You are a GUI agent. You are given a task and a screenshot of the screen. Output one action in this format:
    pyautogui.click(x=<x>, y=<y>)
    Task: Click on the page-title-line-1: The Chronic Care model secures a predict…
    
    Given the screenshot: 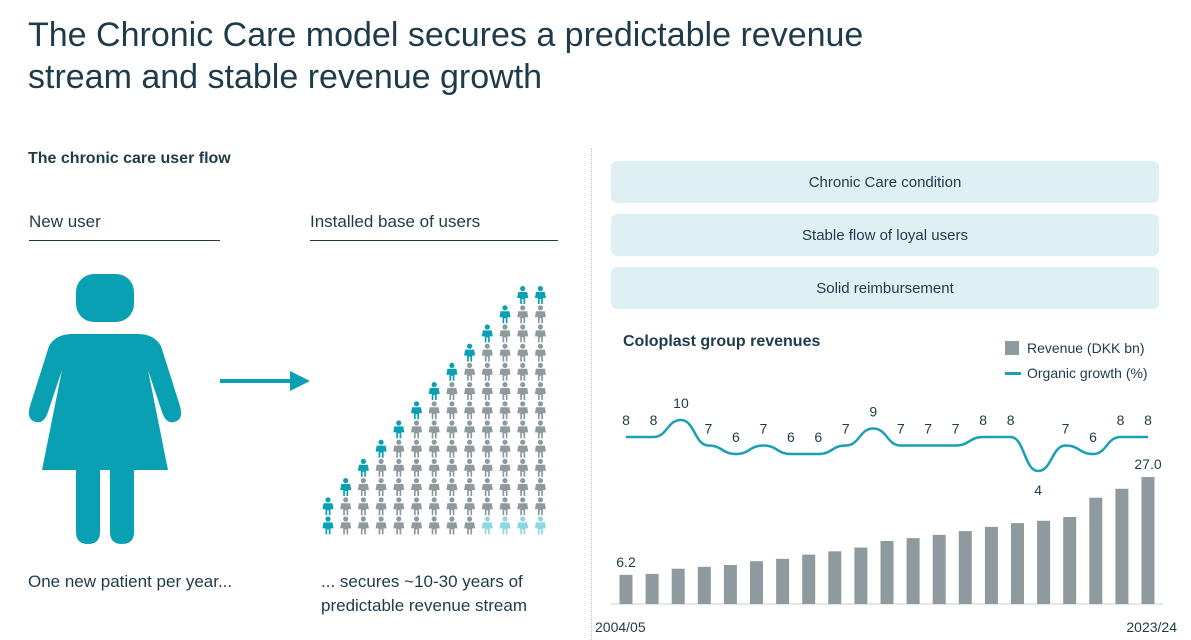 What is the action you would take?
    pyautogui.click(x=446, y=35)
    